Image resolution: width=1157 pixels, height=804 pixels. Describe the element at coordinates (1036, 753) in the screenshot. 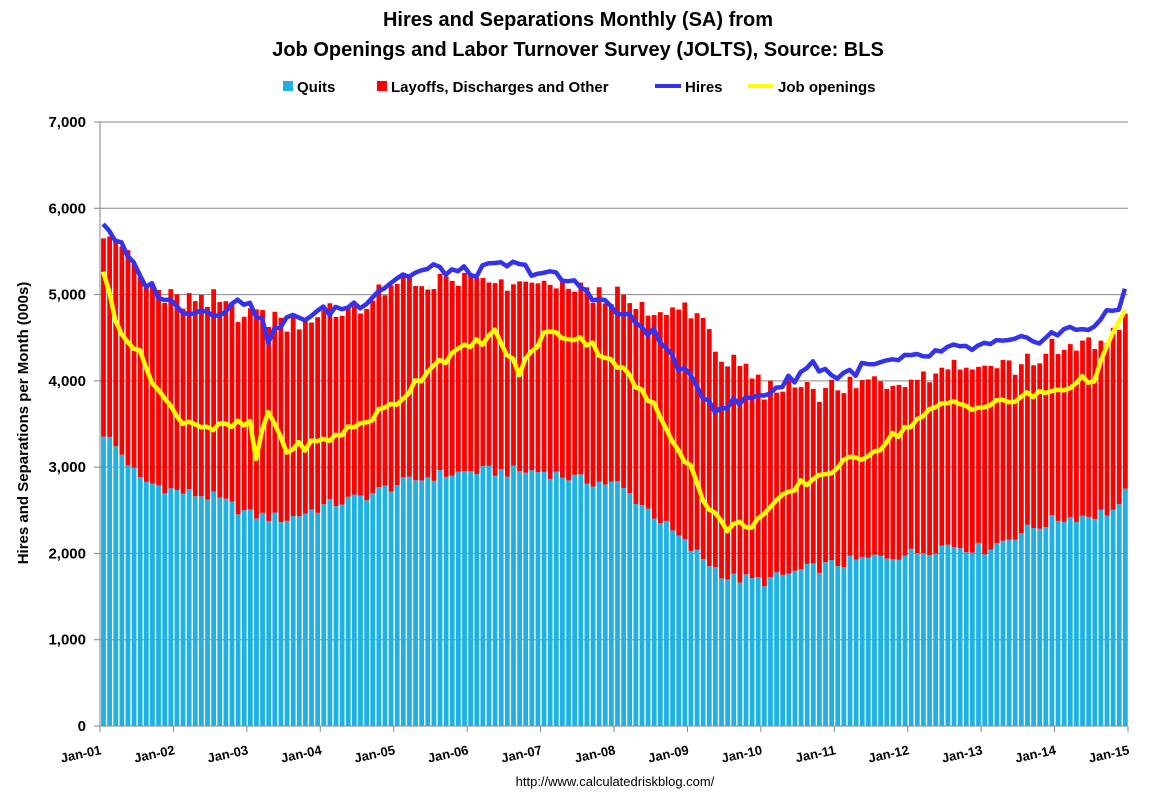

I see `x-tick-label: Jan-14` at that location.